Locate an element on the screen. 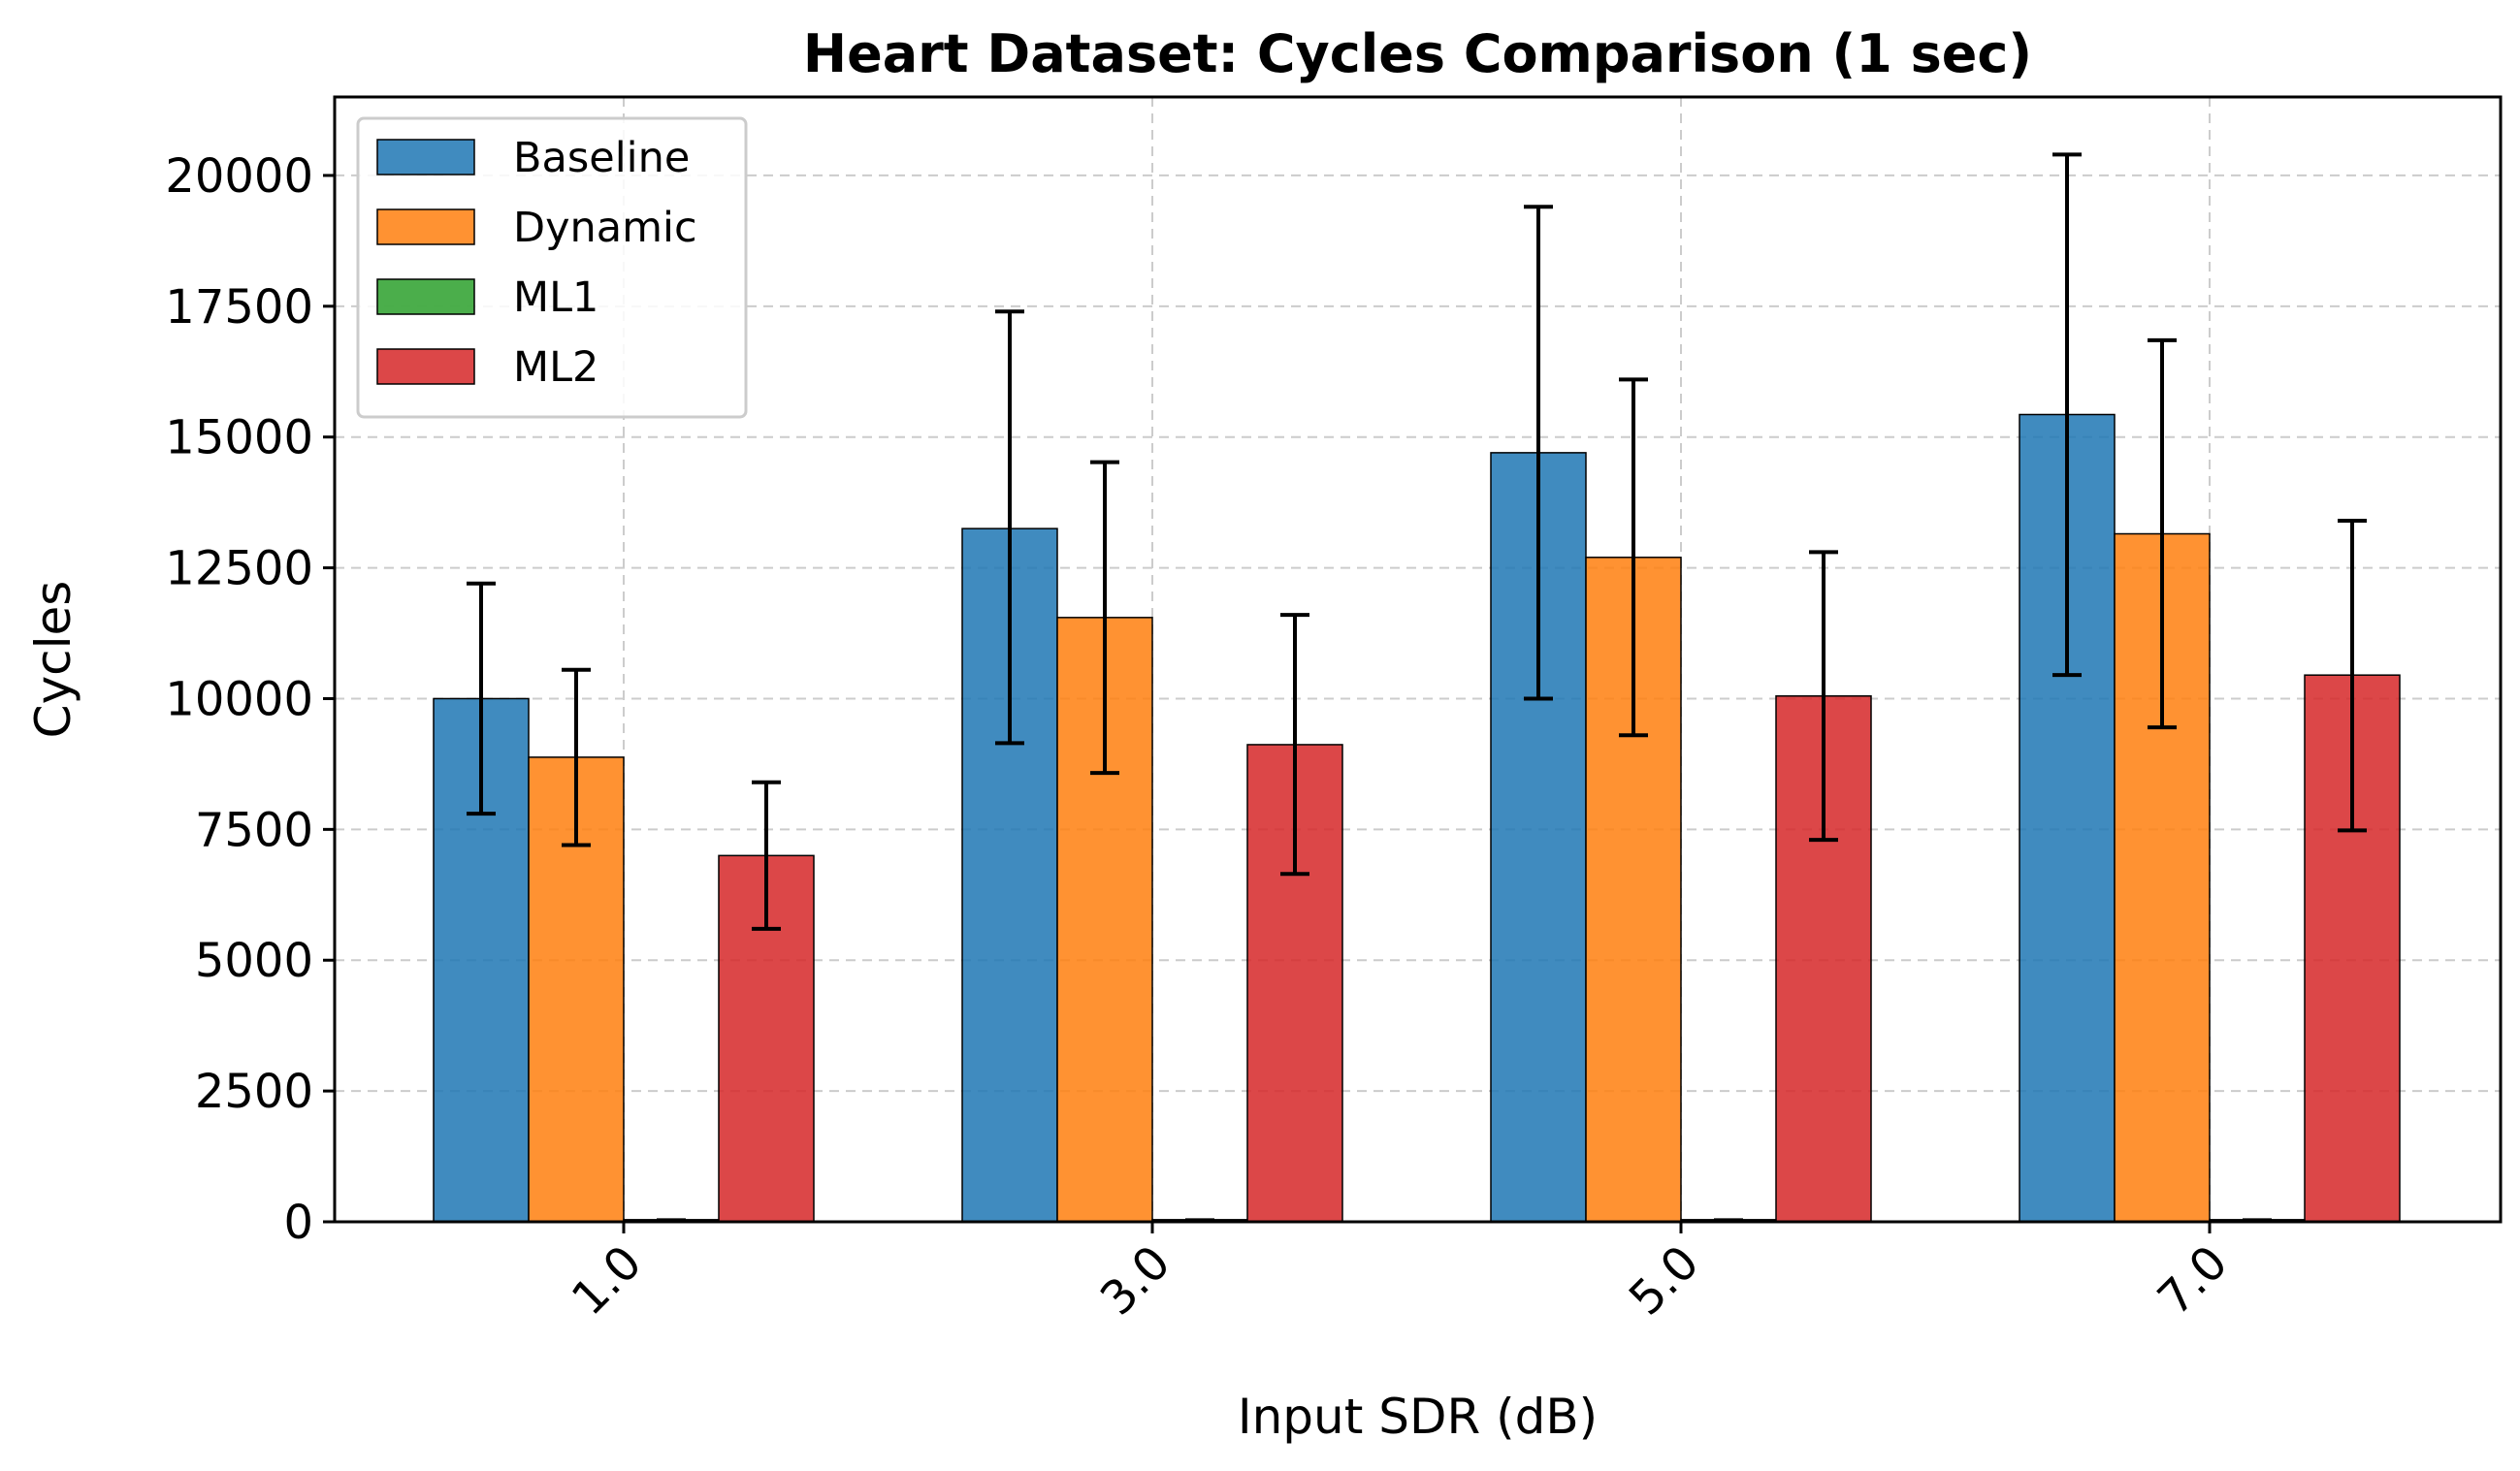 Image resolution: width=2520 pixels, height=1471 pixels. y-tick-label: 17500 is located at coordinates (239, 307).